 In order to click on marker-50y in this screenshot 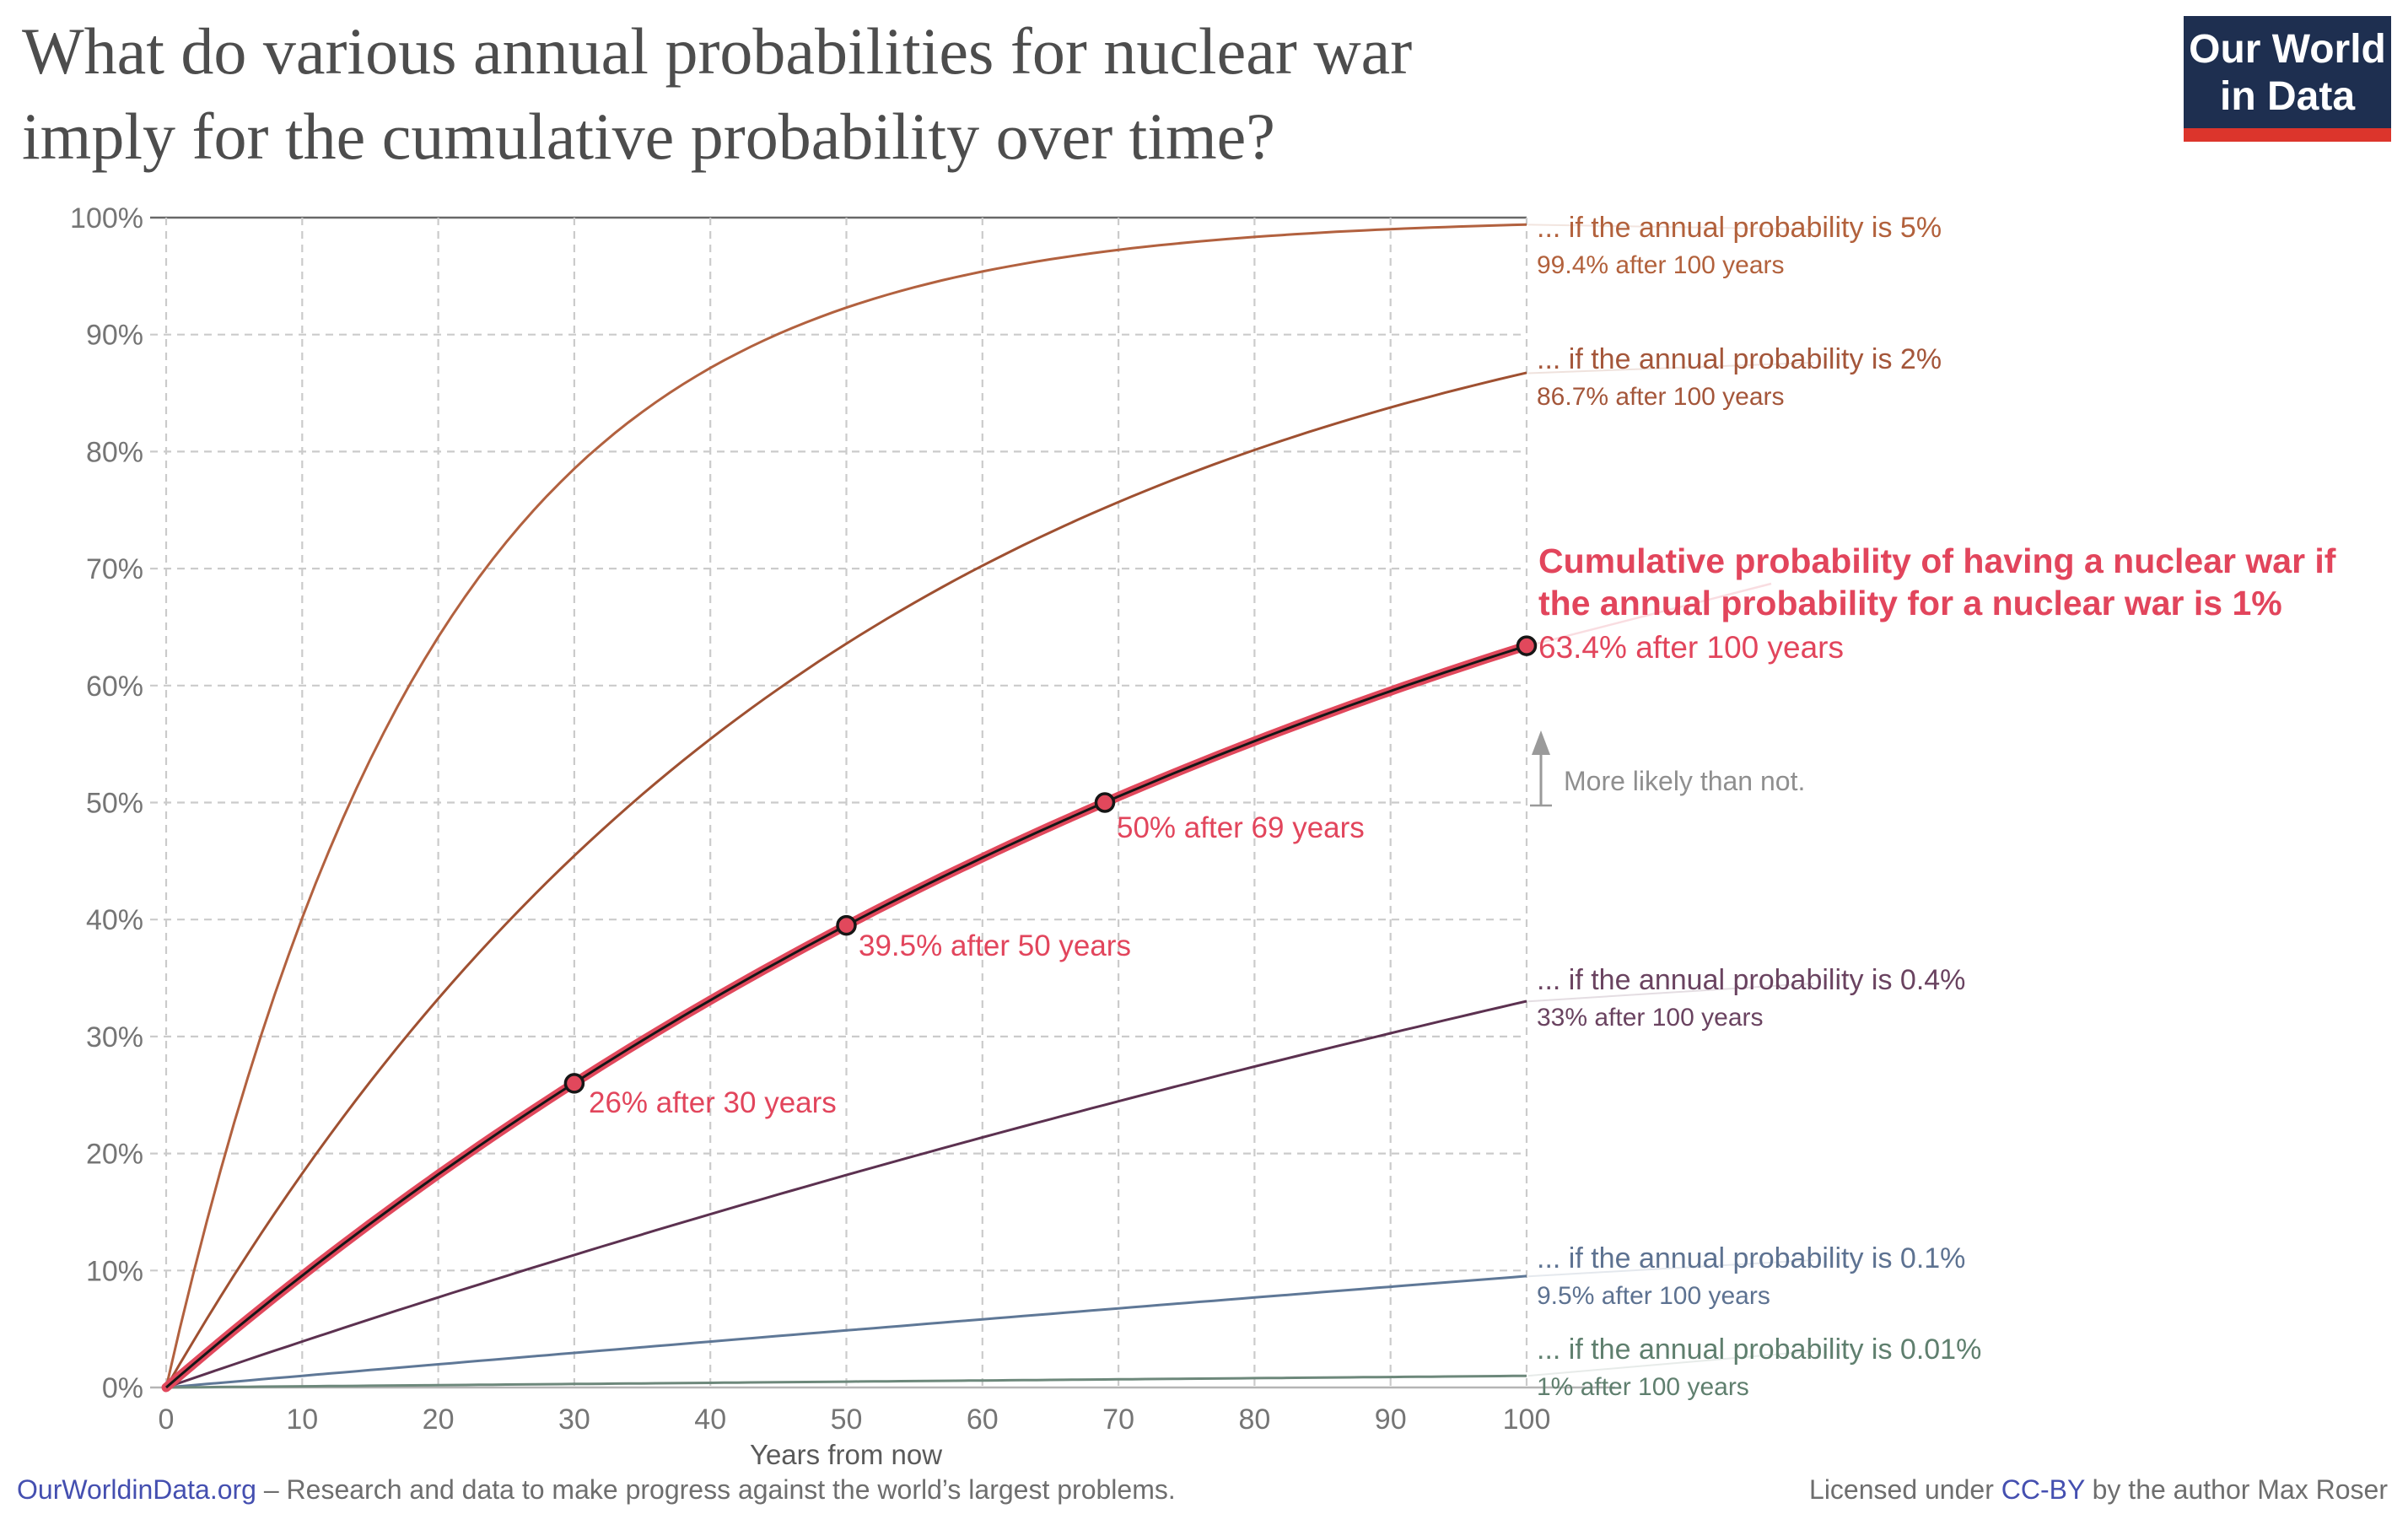, I will do `click(846, 925)`.